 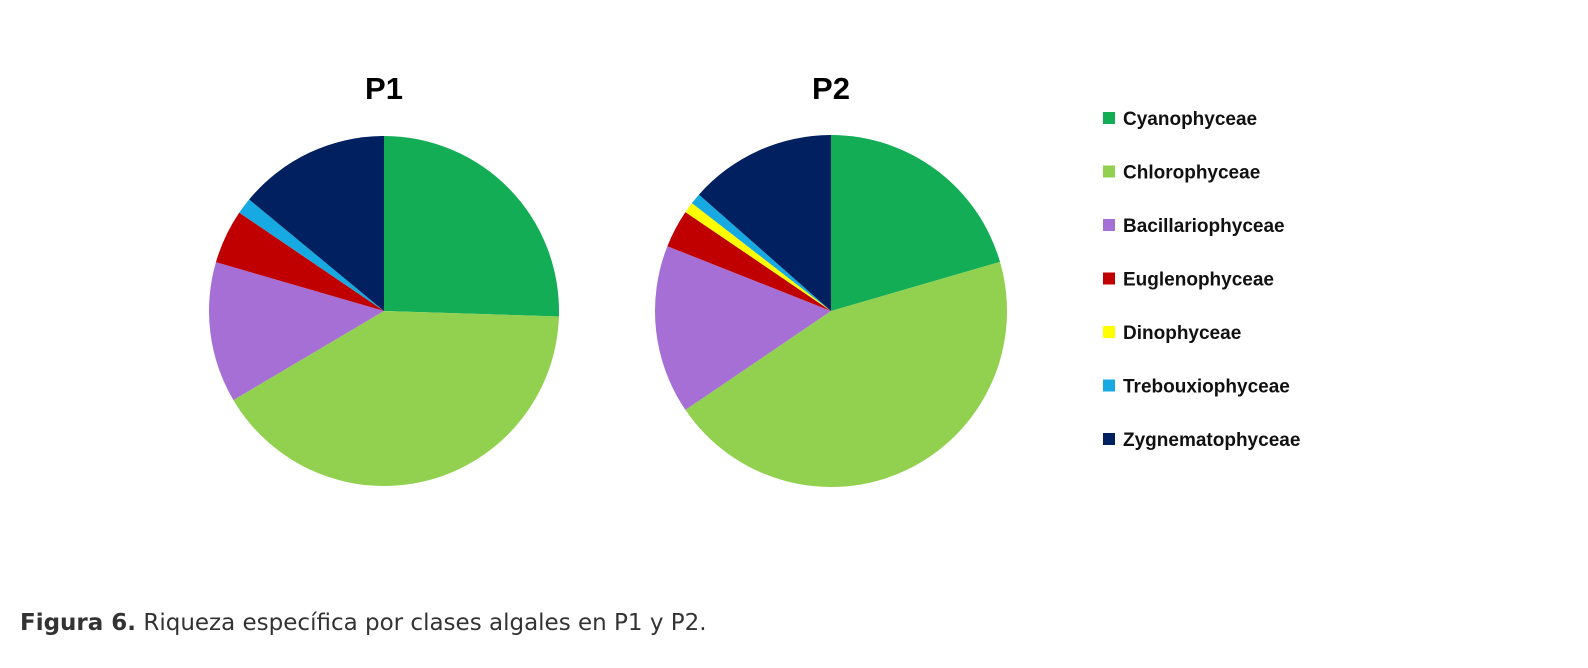 I want to click on legend-label-zygnematophyceae: Zygnematophyceae, so click(x=1211, y=440).